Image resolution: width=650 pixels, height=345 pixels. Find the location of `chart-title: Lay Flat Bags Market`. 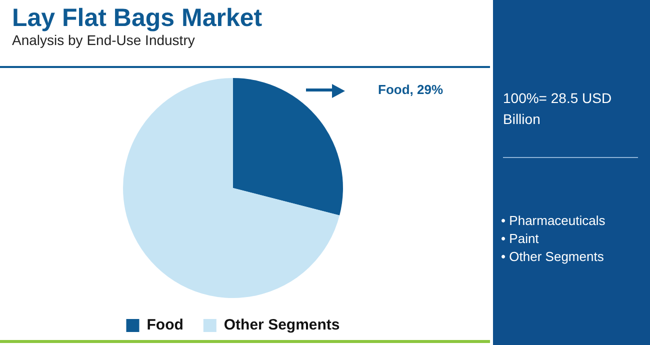

chart-title: Lay Flat Bags Market is located at coordinates (137, 18).